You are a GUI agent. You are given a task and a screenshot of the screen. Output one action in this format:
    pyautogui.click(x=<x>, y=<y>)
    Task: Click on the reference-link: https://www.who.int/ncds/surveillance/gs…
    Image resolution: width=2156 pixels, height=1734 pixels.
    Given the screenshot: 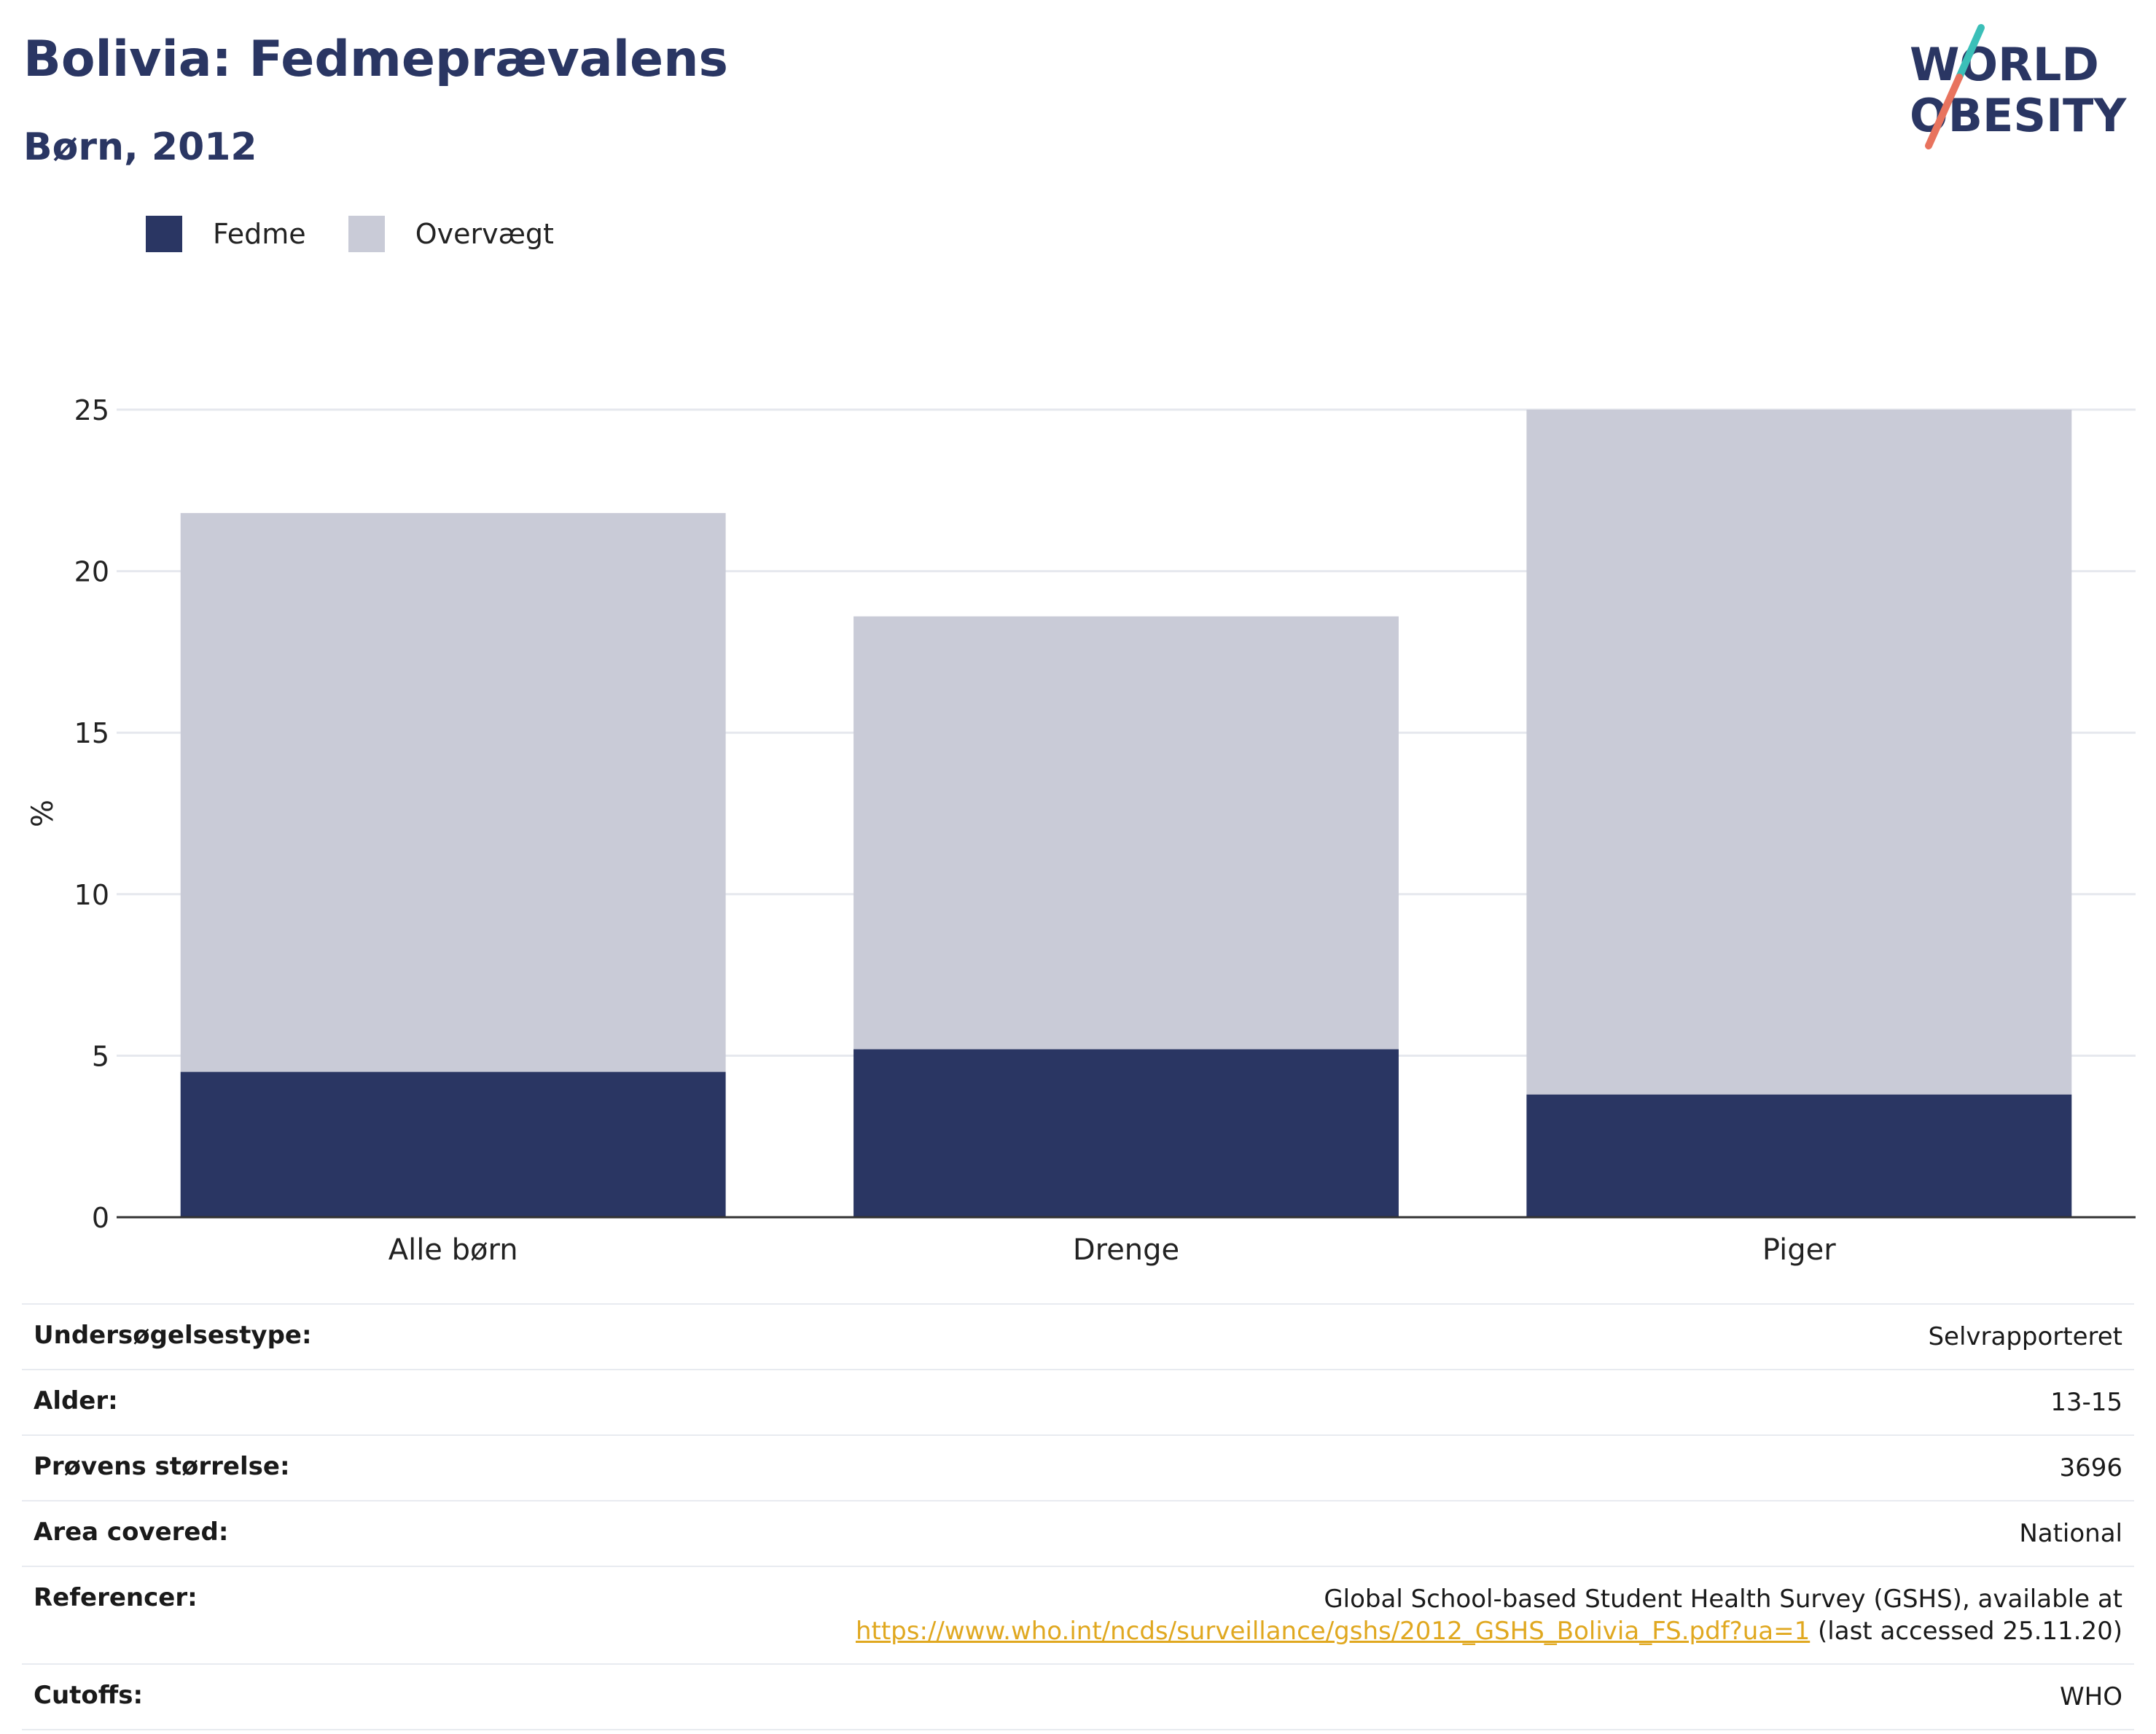 What is the action you would take?
    pyautogui.click(x=1333, y=1632)
    